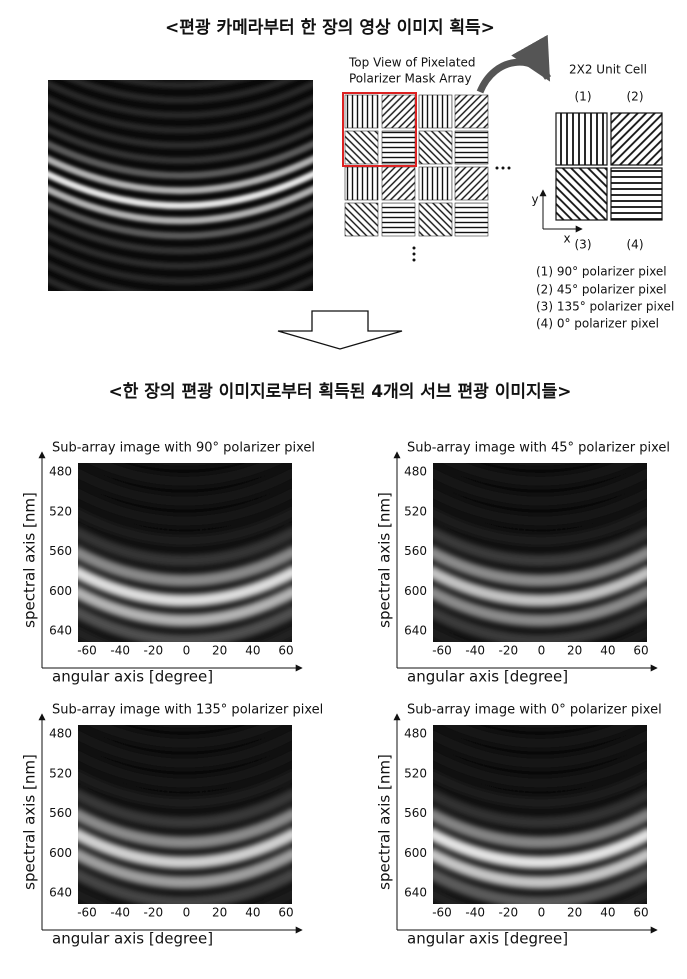 This screenshot has width=687, height=979. I want to click on x-axis-label: angular axis [degree], so click(487, 939).